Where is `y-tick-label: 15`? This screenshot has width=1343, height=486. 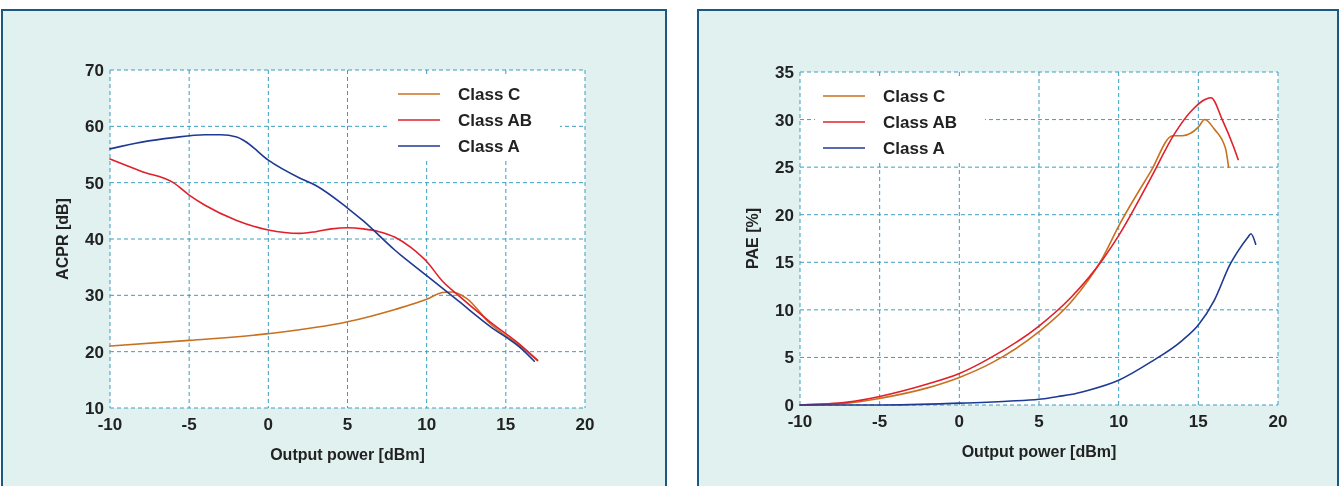
y-tick-label: 15 is located at coordinates (784, 263).